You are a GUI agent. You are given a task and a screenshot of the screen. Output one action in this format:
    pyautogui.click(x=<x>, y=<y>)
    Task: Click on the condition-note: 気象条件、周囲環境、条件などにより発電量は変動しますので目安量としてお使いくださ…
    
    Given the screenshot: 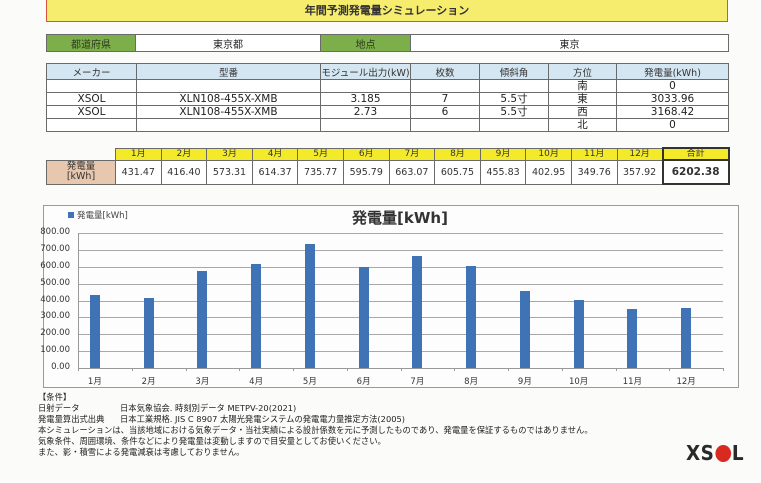 What is the action you would take?
    pyautogui.click(x=212, y=441)
    